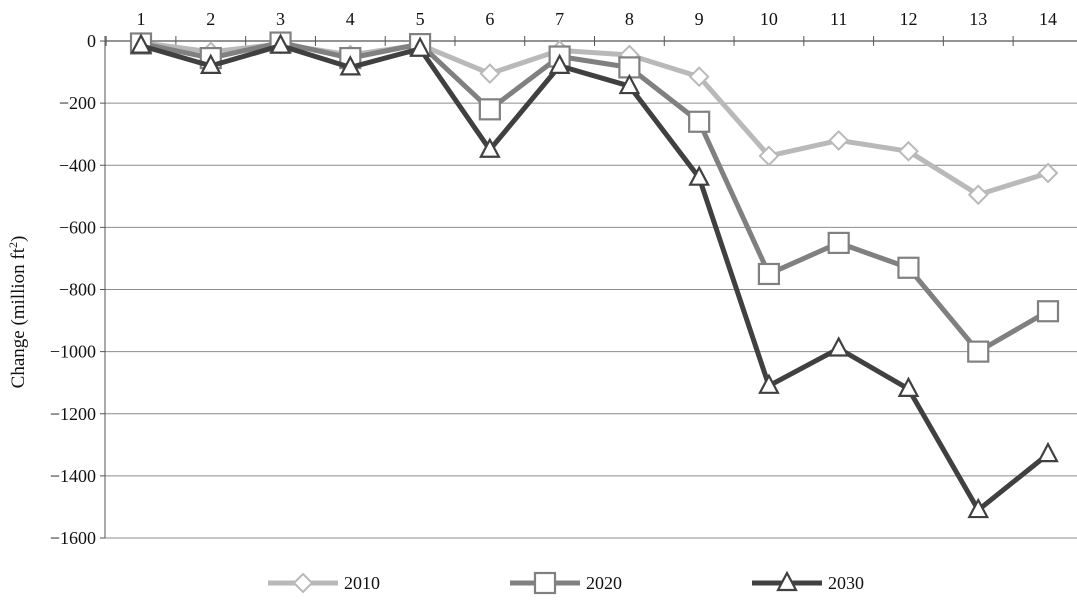 The width and height of the screenshot is (1077, 606). I want to click on x-tick-label: 8, so click(629, 19).